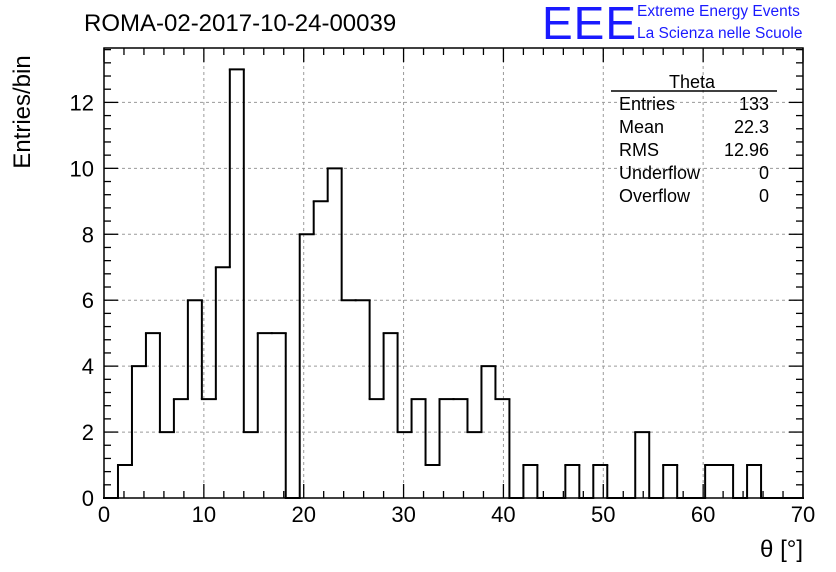 The width and height of the screenshot is (836, 572). I want to click on eee-logo-line1: Extreme Energy Events, so click(718, 11).